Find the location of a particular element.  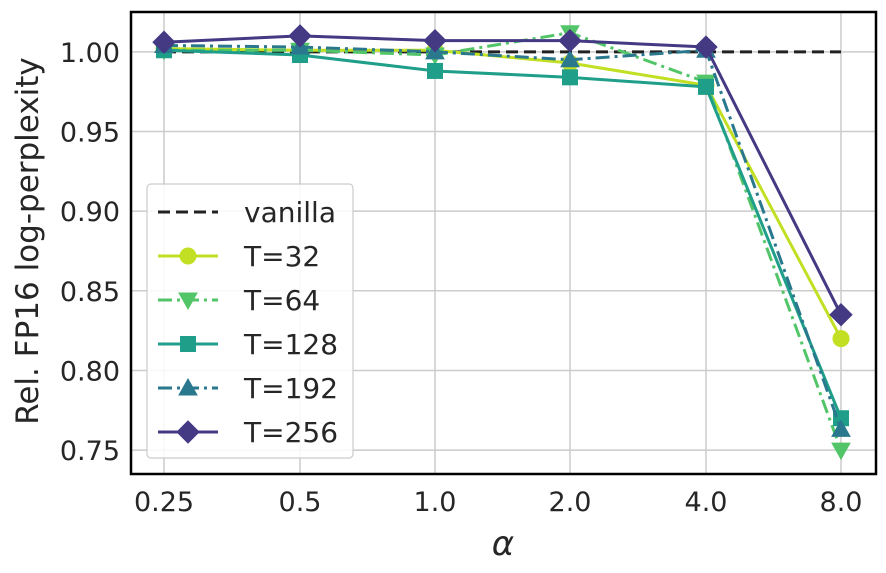

x-tick-label: 1.0 is located at coordinates (435, 502).